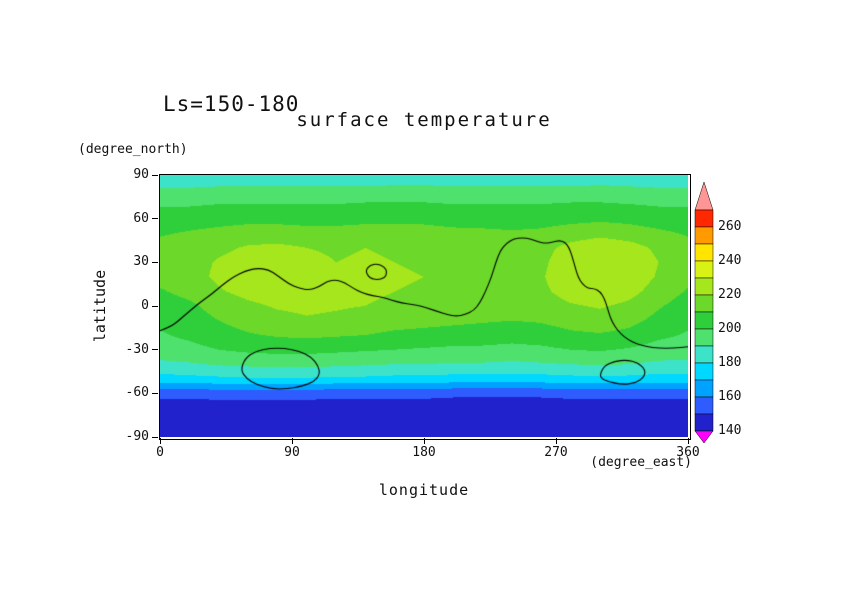 This screenshot has height=595, width=842. Describe the element at coordinates (137, 349) in the screenshot. I see `y-tick-label: -30` at that location.